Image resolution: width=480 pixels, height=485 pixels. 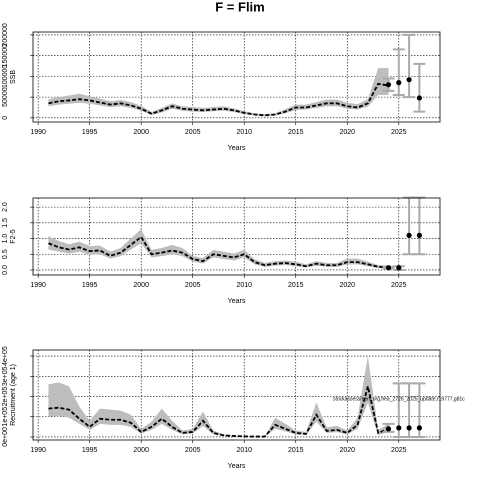 What do you see at coordinates (5, 239) in the screenshot?
I see `y-tick-label: 1.0` at bounding box center [5, 239].